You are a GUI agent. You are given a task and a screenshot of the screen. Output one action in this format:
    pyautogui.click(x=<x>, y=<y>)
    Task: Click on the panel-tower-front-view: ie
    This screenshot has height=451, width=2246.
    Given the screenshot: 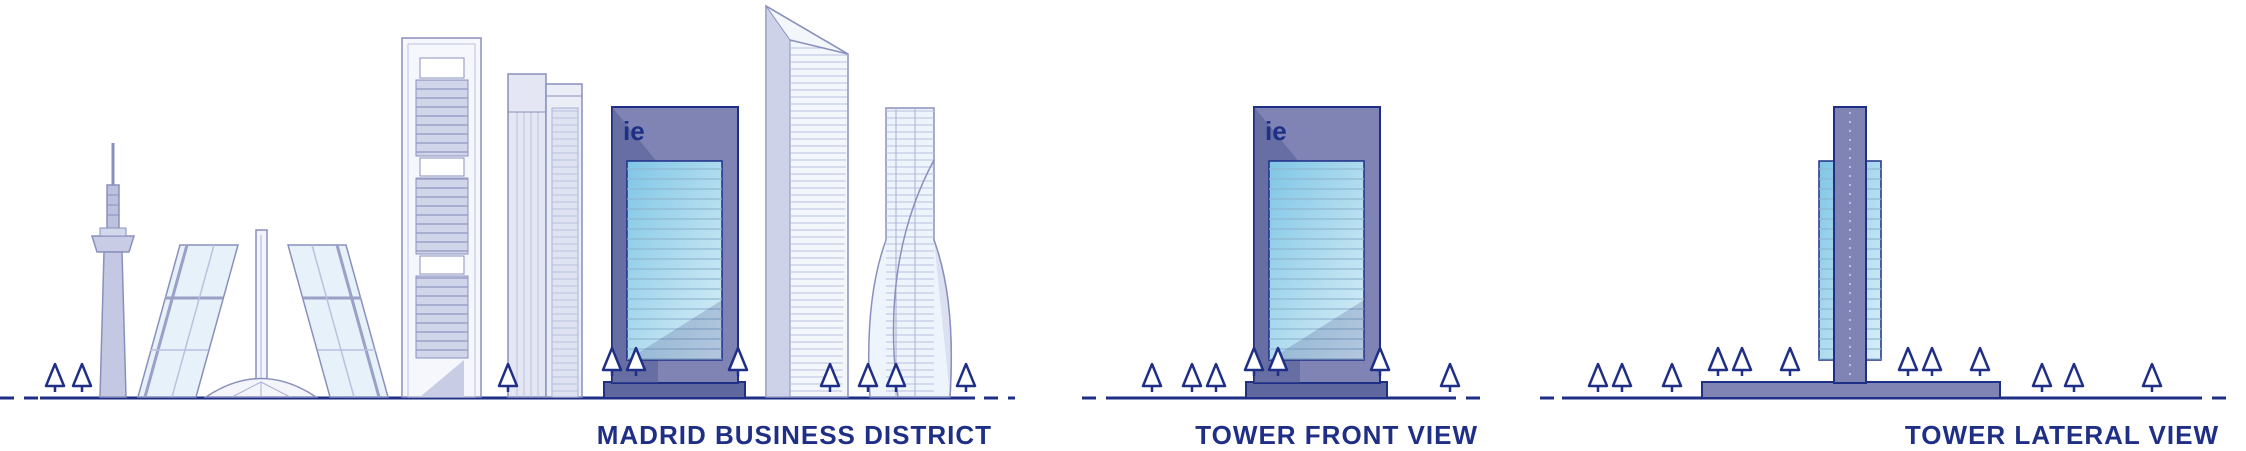 What is the action you would take?
    pyautogui.click(x=1281, y=253)
    